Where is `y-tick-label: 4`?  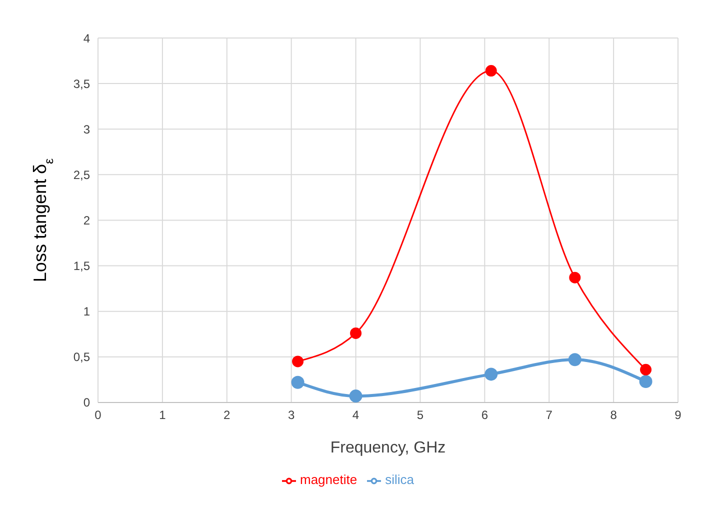 y-tick-label: 4 is located at coordinates (86, 38).